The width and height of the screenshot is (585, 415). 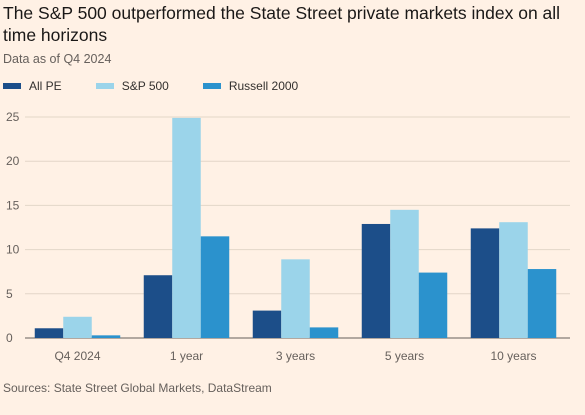 I want to click on legend-item-sp500: S&P 500, so click(x=132, y=86).